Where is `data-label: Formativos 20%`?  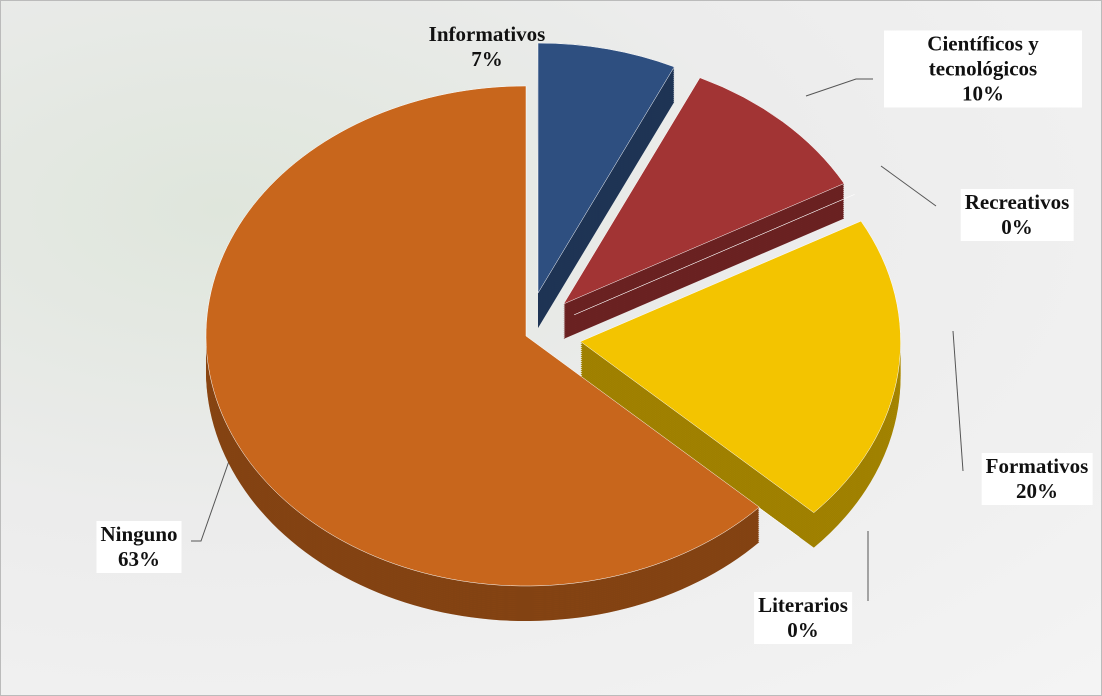 data-label: Formativos 20% is located at coordinates (1037, 479).